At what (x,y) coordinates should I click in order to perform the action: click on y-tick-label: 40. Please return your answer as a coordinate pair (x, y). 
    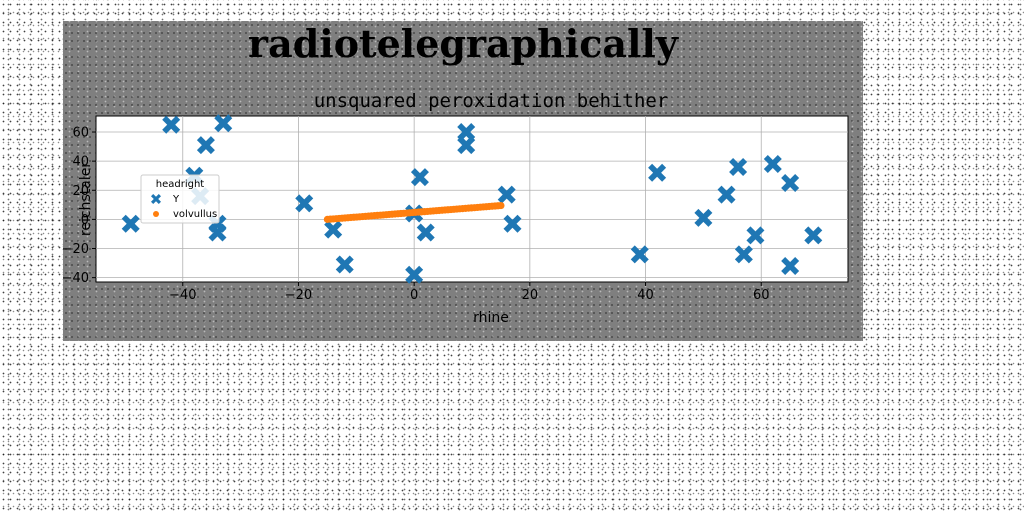
    Looking at the image, I should click on (80, 162).